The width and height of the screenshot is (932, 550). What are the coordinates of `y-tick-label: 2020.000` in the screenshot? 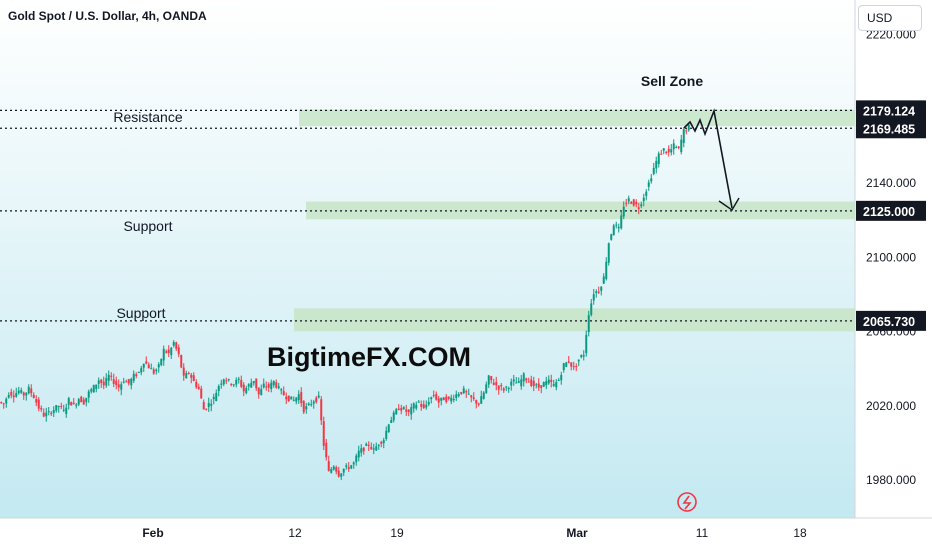 It's located at (891, 406).